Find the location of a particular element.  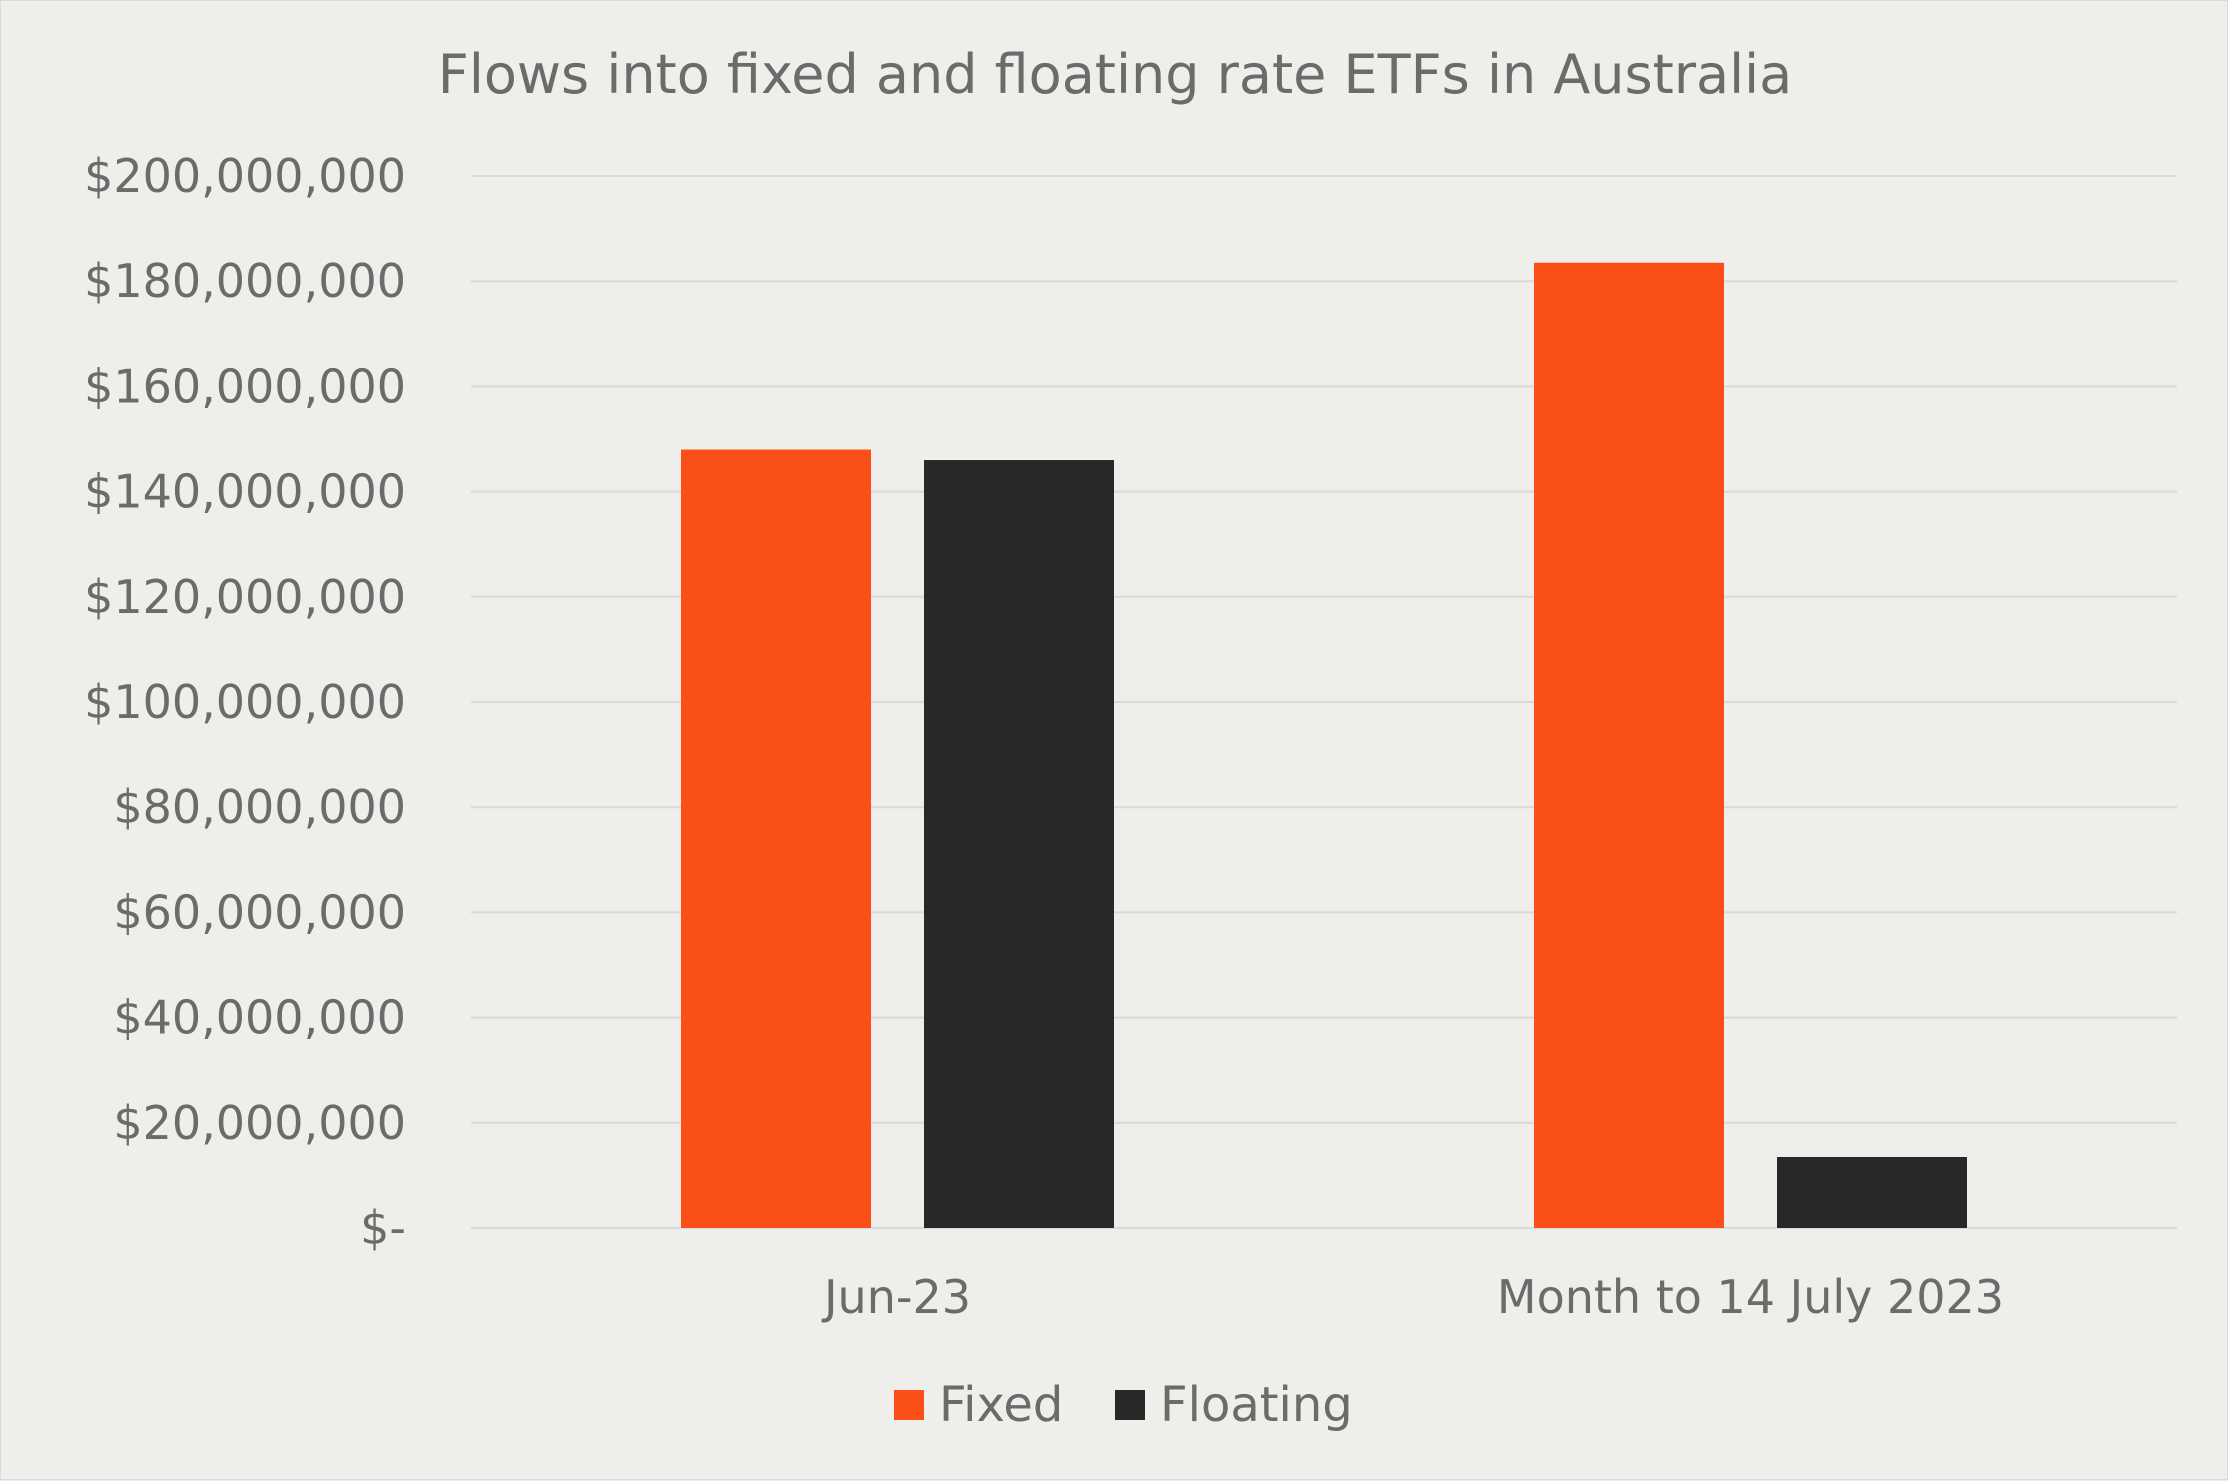

y-tick-label: $140,000,000 is located at coordinates (245, 492).